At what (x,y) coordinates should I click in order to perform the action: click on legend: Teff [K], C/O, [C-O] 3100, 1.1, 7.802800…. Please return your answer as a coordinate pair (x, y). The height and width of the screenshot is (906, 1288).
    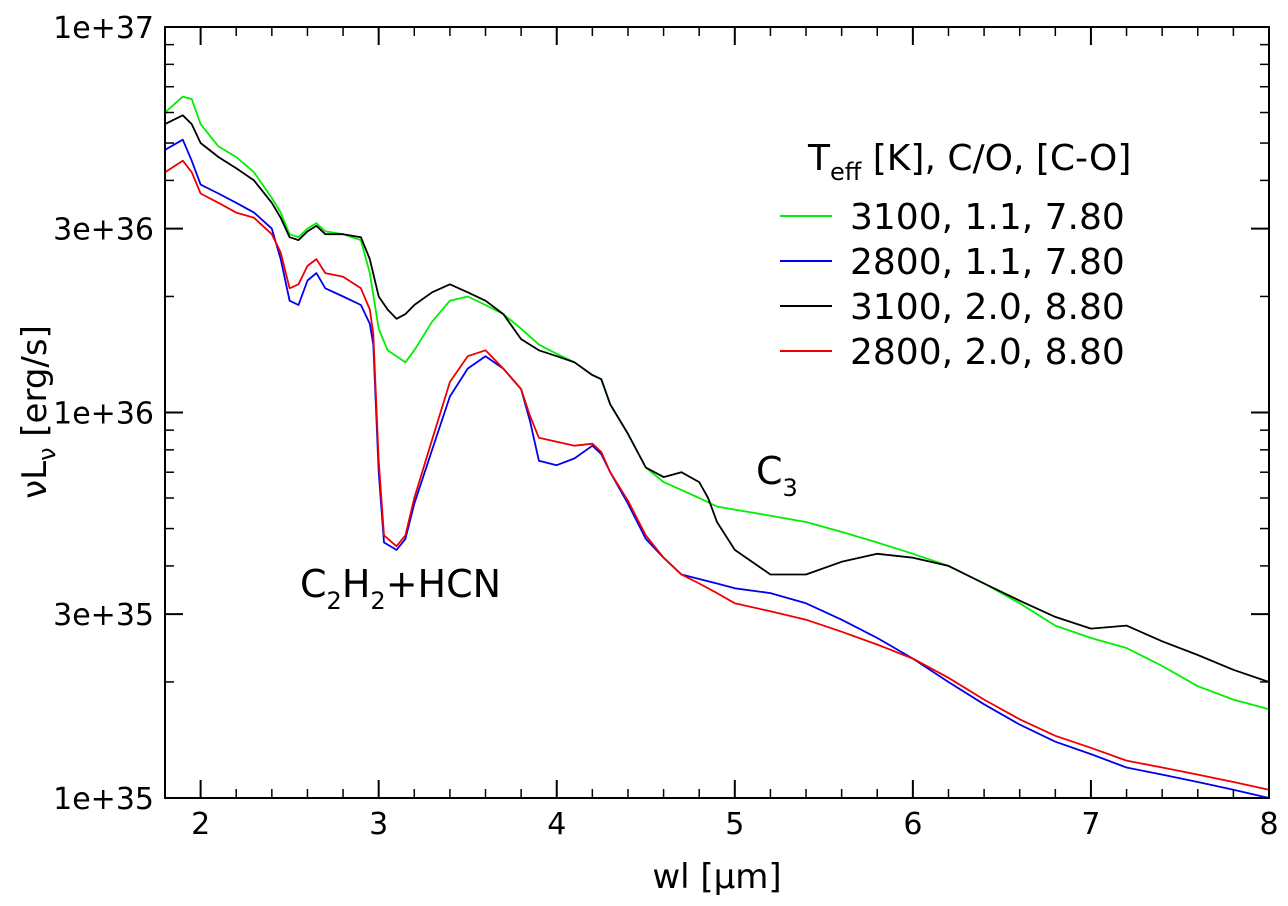
    Looking at the image, I should click on (955, 255).